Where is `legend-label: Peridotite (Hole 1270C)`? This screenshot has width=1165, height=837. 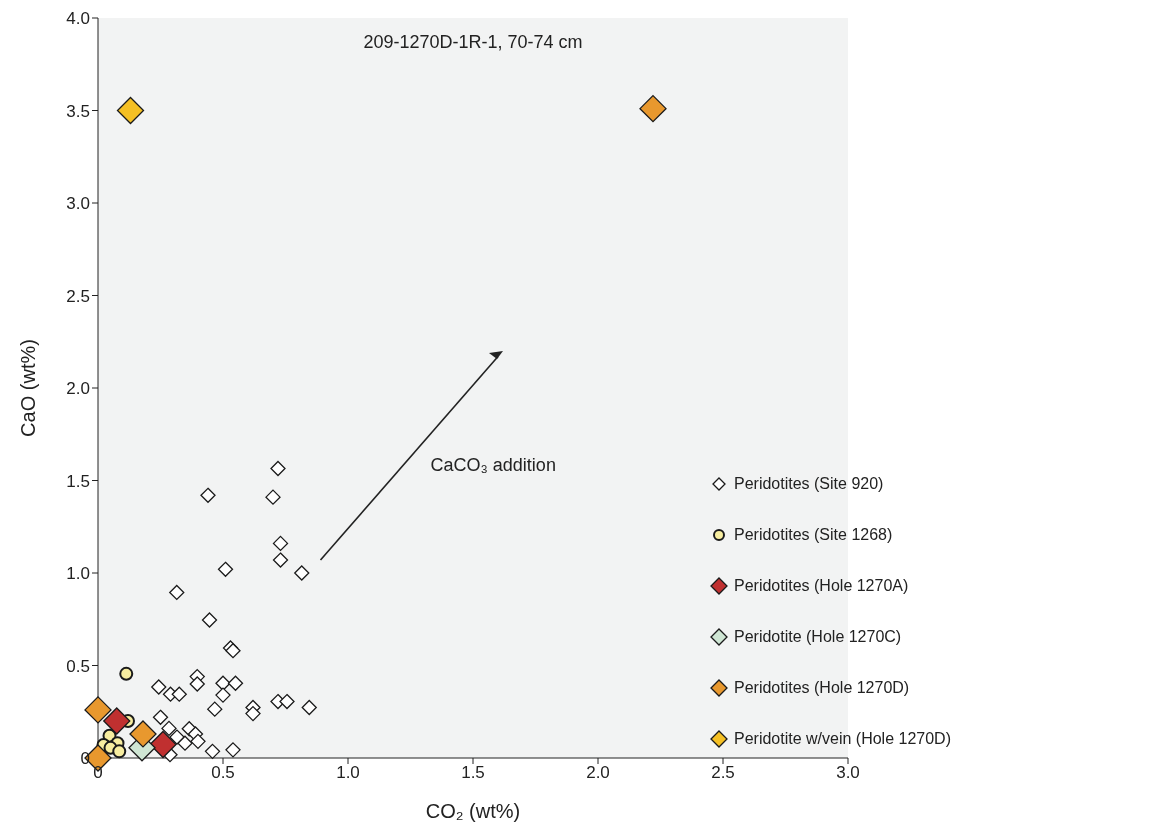
legend-label: Peridotite (Hole 1270C) is located at coordinates (818, 636).